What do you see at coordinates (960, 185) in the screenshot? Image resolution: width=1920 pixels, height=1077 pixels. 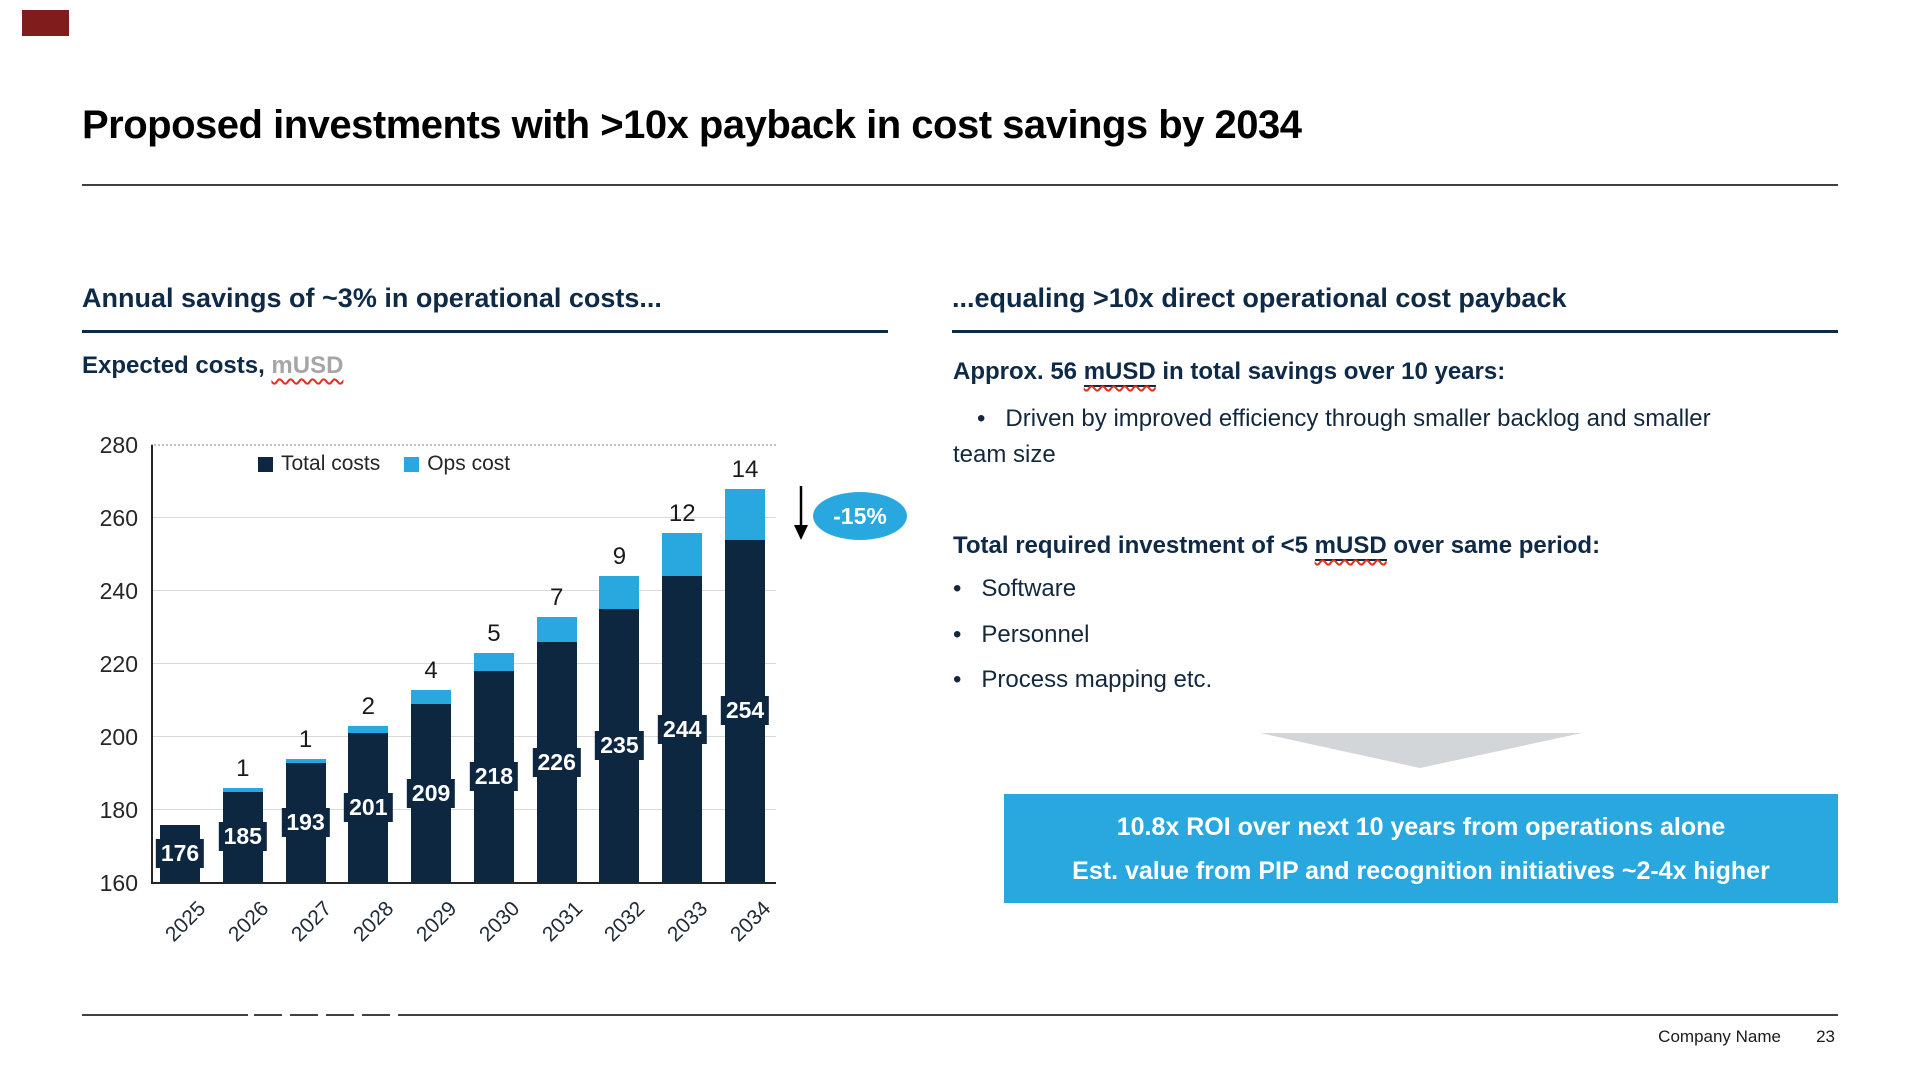 I see `title-divider` at bounding box center [960, 185].